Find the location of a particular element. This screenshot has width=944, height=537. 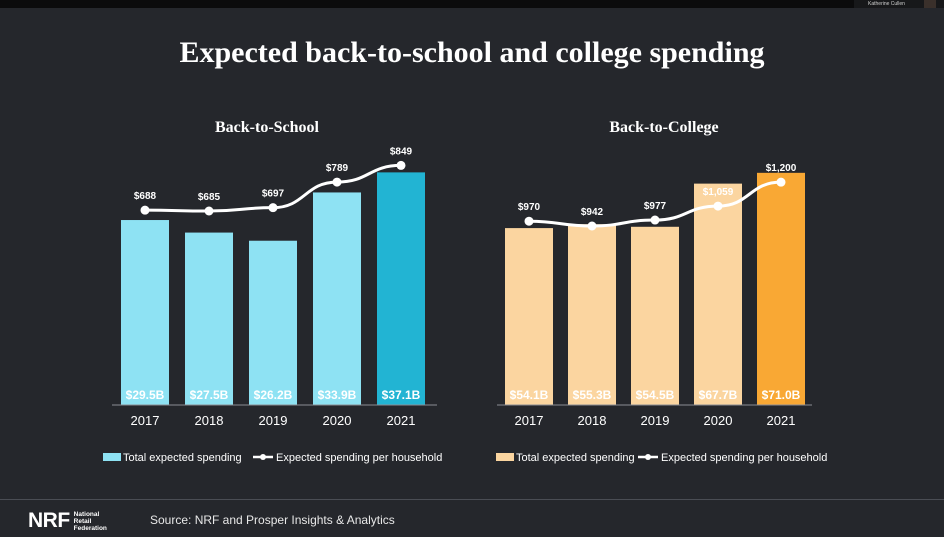

line-value-label: $685 is located at coordinates (209, 197).